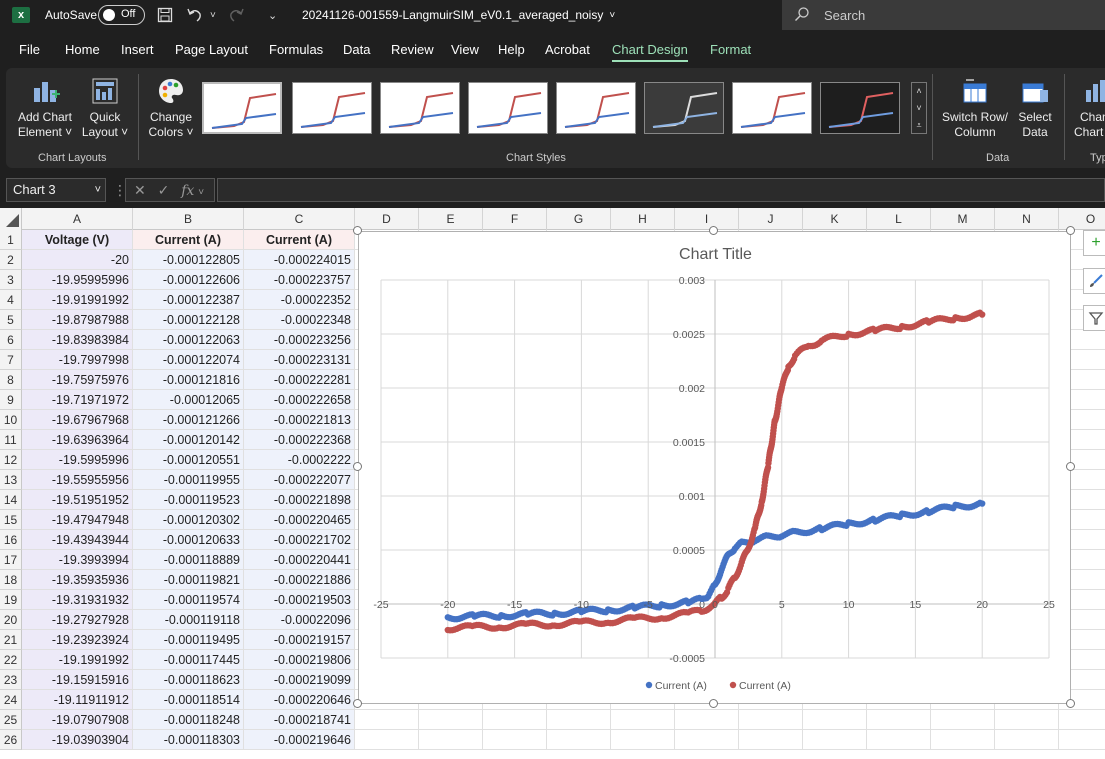 This screenshot has width=1105, height=759. What do you see at coordinates (299, 280) in the screenshot?
I see `table-cell: -0.000223757` at bounding box center [299, 280].